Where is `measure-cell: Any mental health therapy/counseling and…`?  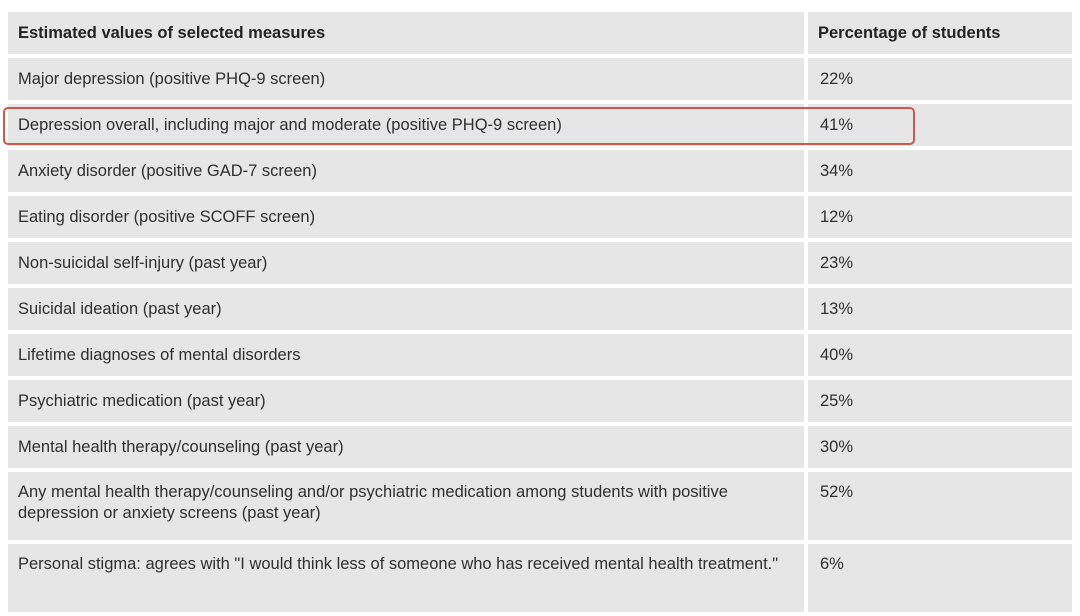
measure-cell: Any mental health therapy/counseling and… is located at coordinates (408, 506).